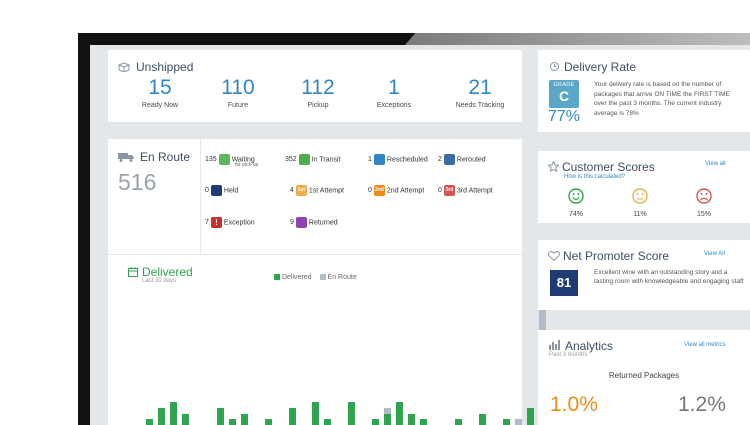 This screenshot has height=425, width=750. What do you see at coordinates (231, 191) in the screenshot?
I see `status-label: Held` at bounding box center [231, 191].